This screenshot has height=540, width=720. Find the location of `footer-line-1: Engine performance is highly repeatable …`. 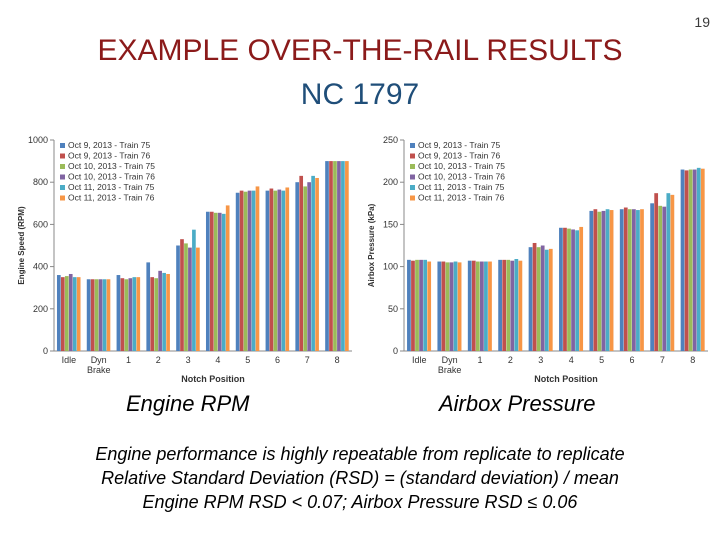

footer-line-1: Engine performance is highly repeatable … is located at coordinates (360, 454).